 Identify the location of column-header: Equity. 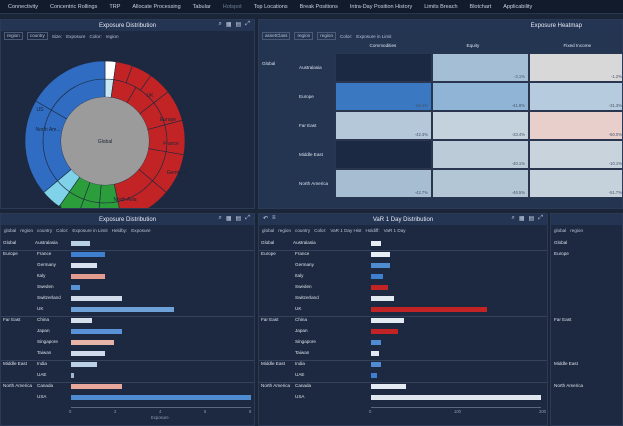
(473, 45).